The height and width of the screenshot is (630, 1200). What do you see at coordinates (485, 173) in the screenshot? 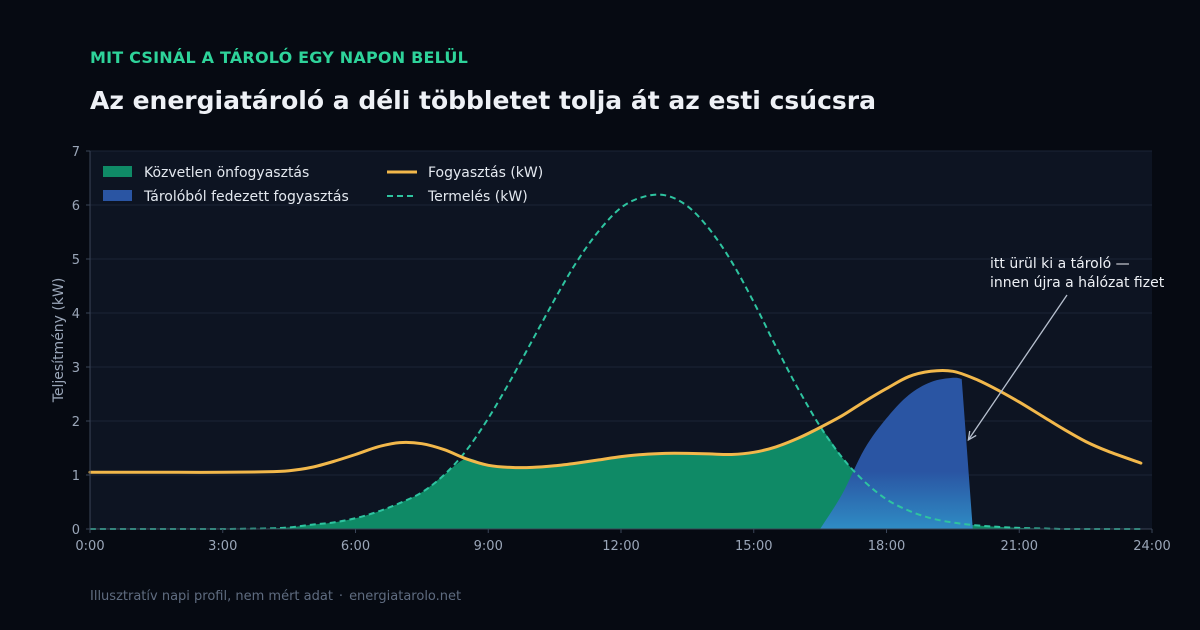
I see `legend-label-consumption: Fogyasztás (kW)` at bounding box center [485, 173].